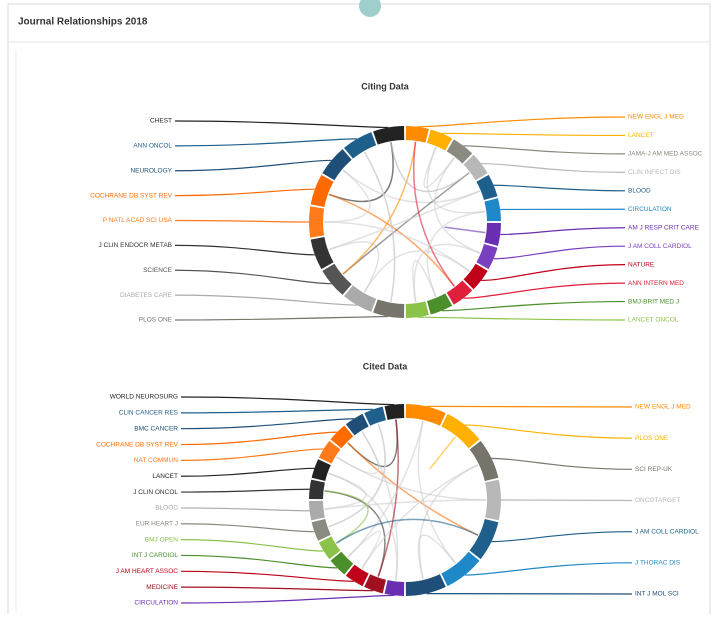 The image size is (714, 619). Describe the element at coordinates (658, 563) in the screenshot. I see `journal-label: J THORAC DIS` at that location.